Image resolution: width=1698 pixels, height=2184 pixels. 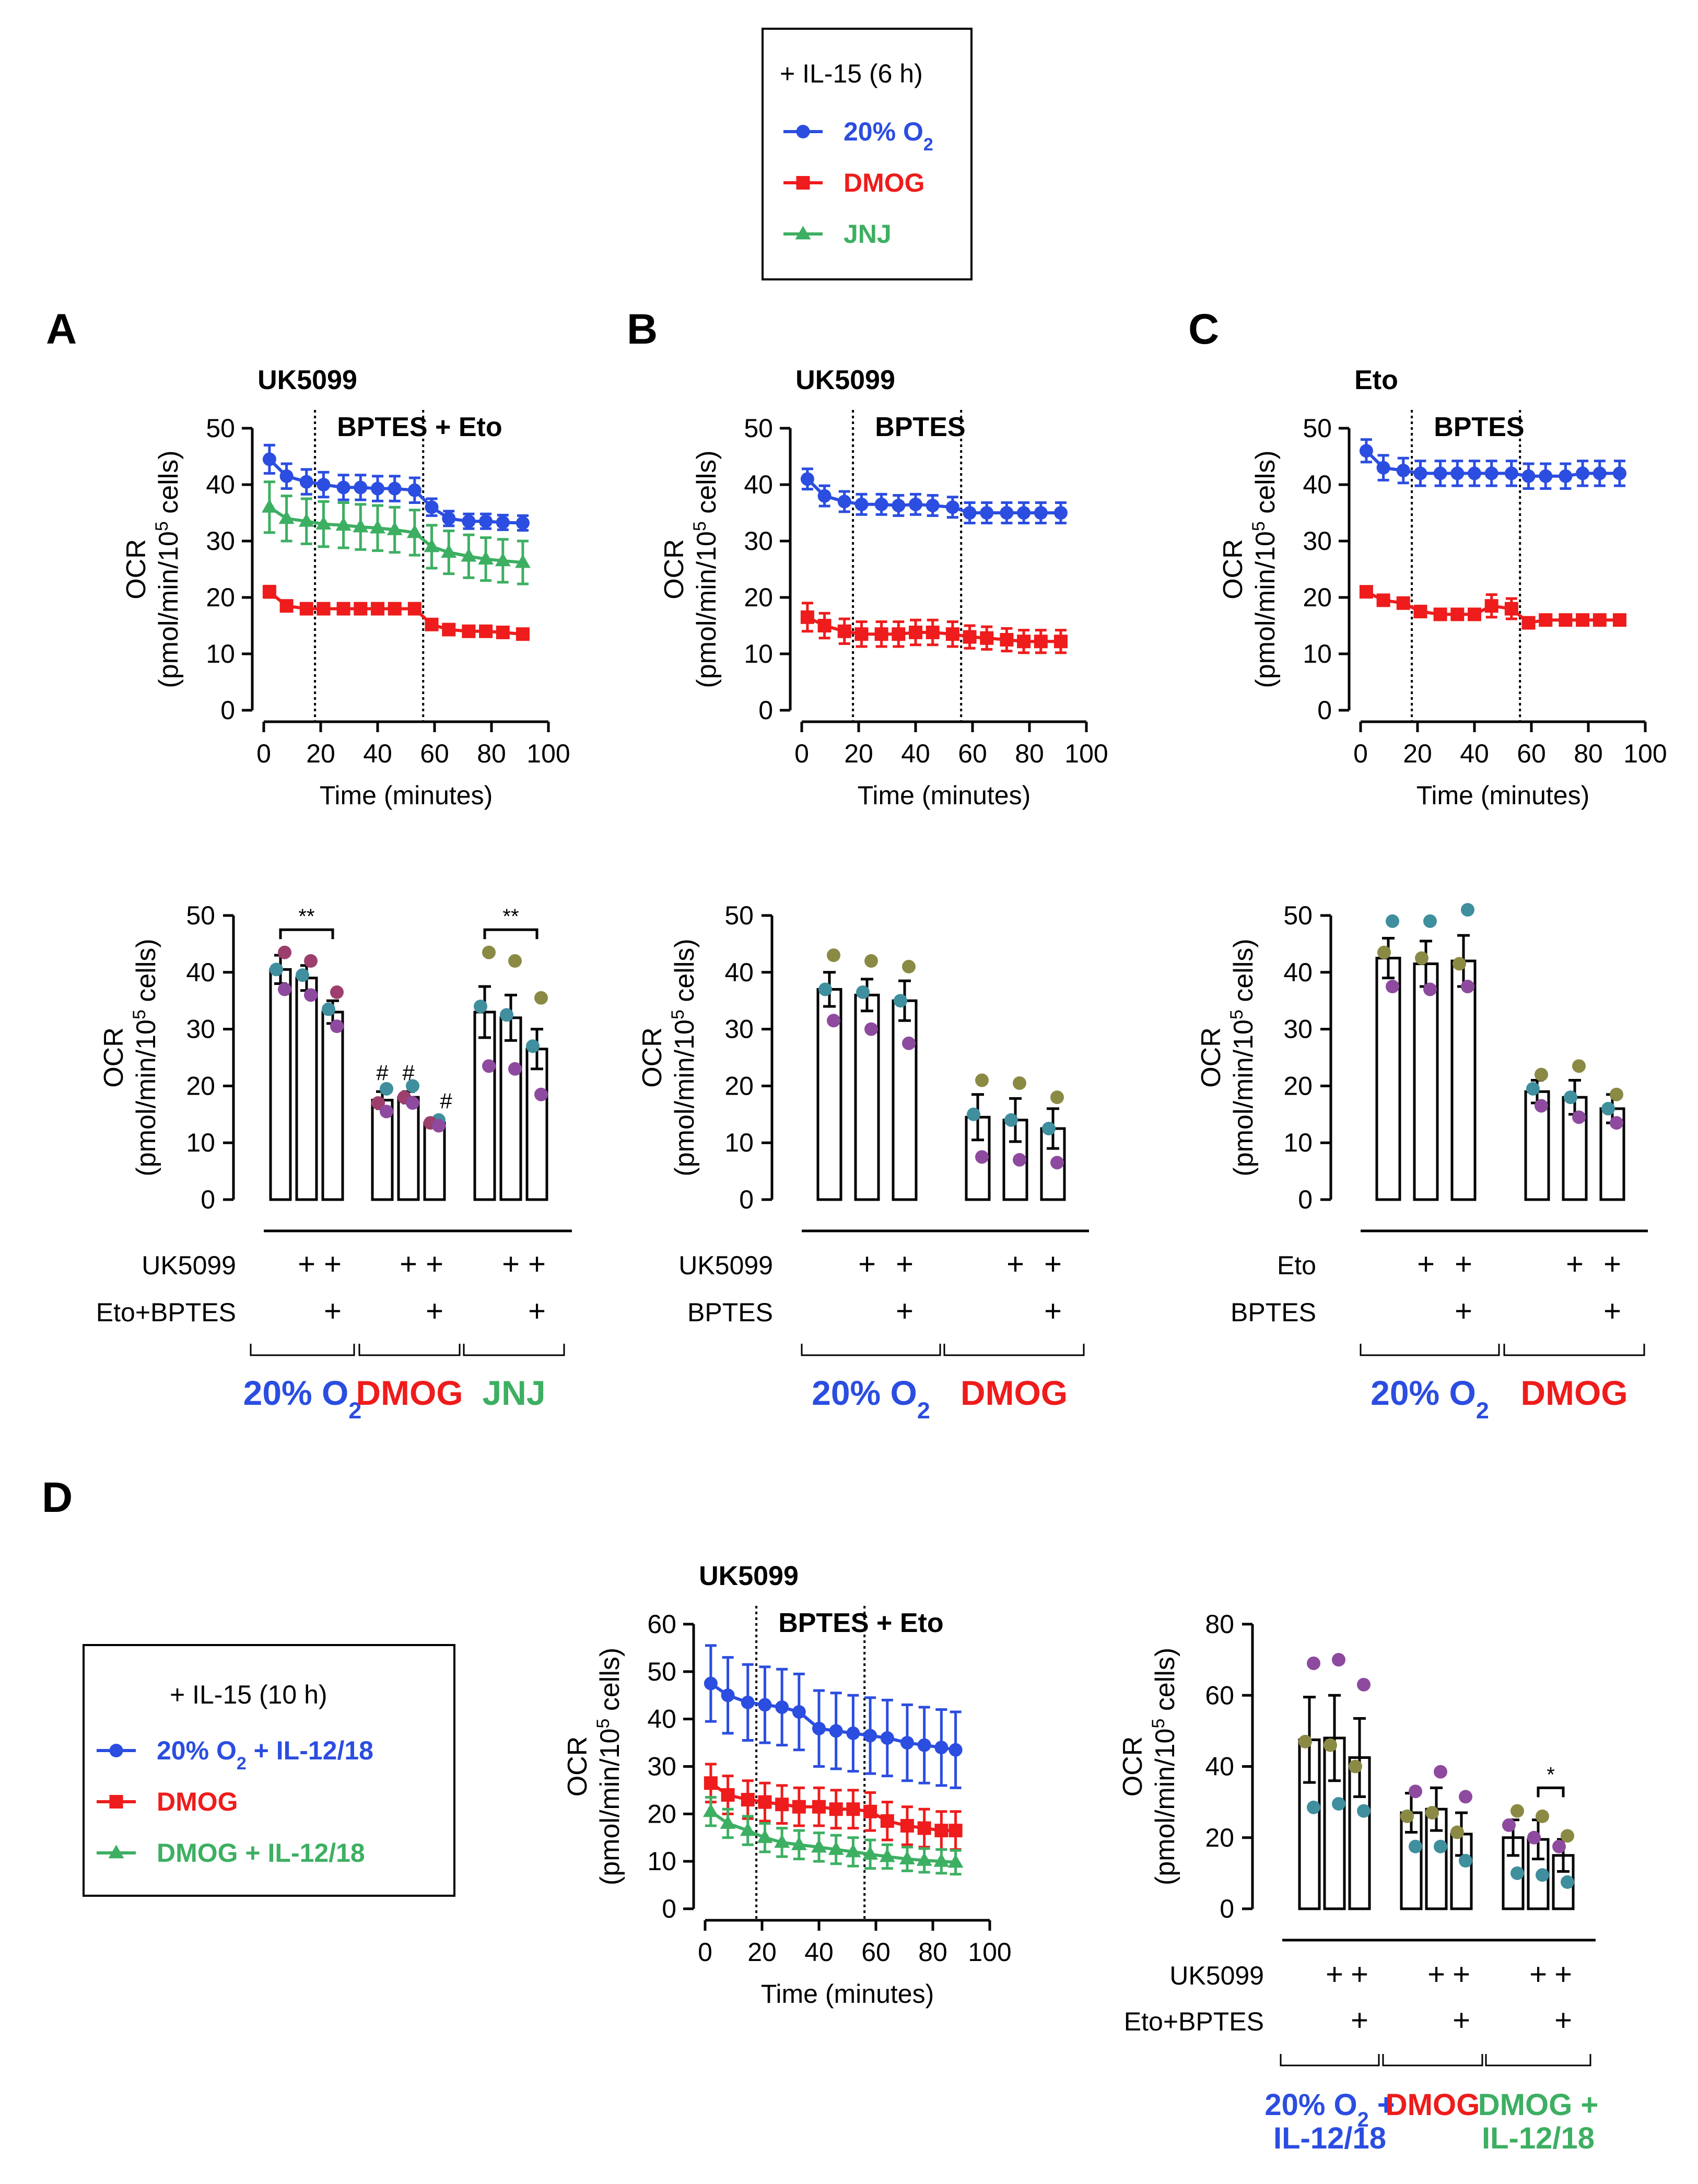 What do you see at coordinates (1029, 753) in the screenshot?
I see `x-tick-label: 80` at bounding box center [1029, 753].